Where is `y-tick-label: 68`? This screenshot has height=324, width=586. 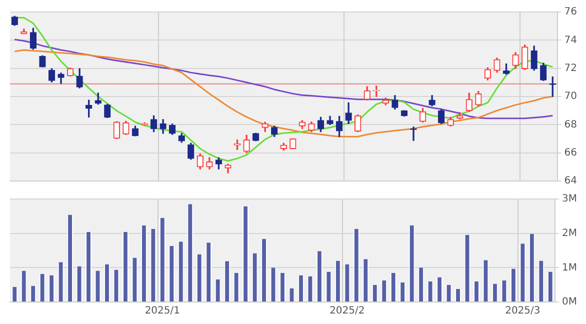 y-tick-label: 68 is located at coordinates (571, 124).